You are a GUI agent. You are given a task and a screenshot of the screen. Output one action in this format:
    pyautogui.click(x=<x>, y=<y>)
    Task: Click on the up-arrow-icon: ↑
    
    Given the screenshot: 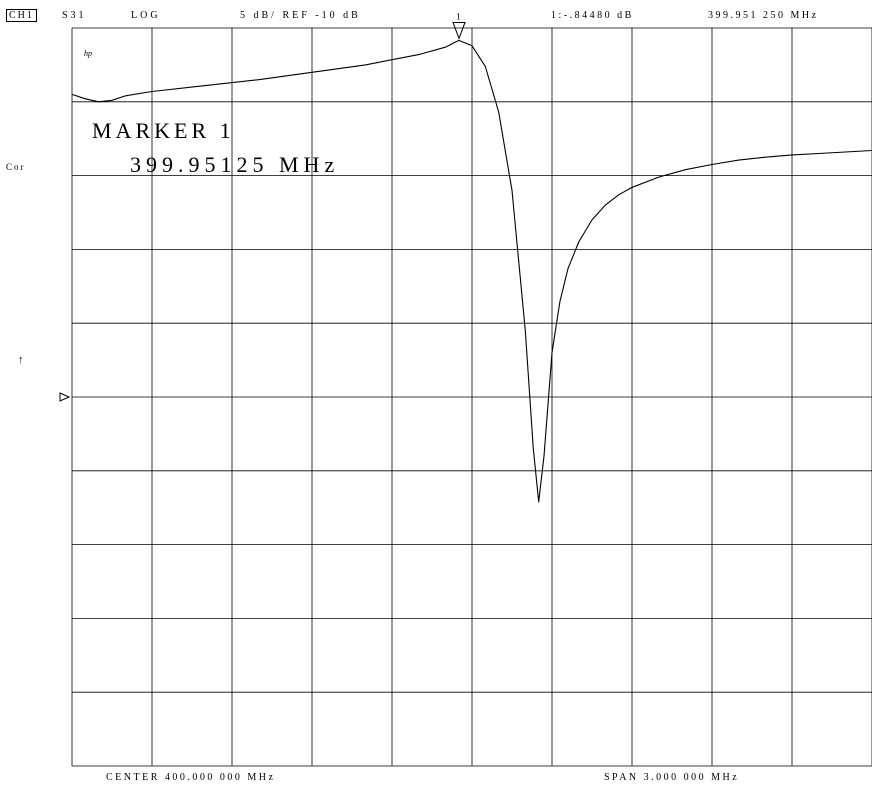 What is the action you would take?
    pyautogui.click(x=21, y=360)
    